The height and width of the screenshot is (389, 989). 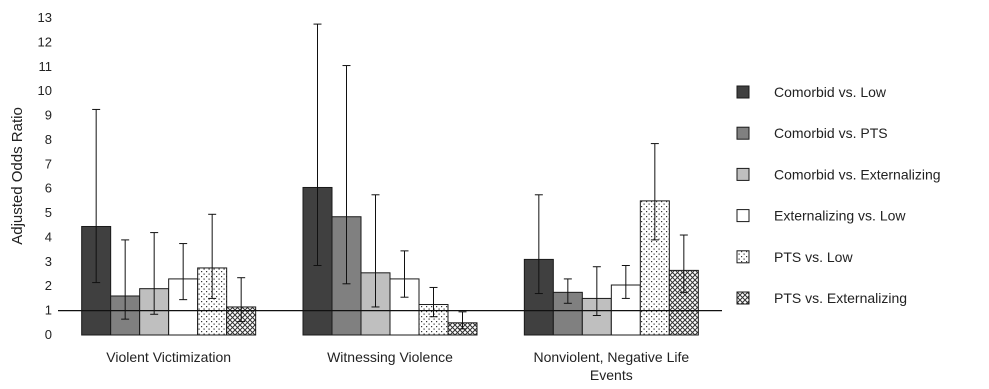 I want to click on legend-label: Comorbid vs. Externalizing, so click(x=857, y=174).